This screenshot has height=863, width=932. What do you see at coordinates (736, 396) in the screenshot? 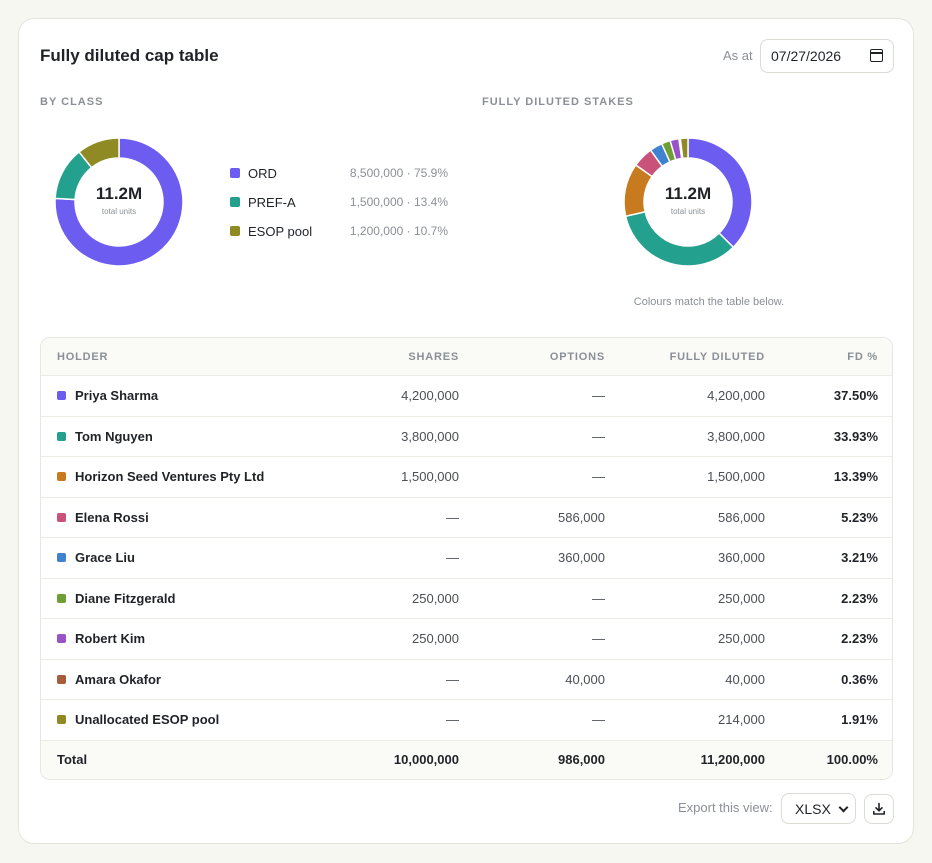
I see `fully-diluted-cell: 4,200,000` at bounding box center [736, 396].